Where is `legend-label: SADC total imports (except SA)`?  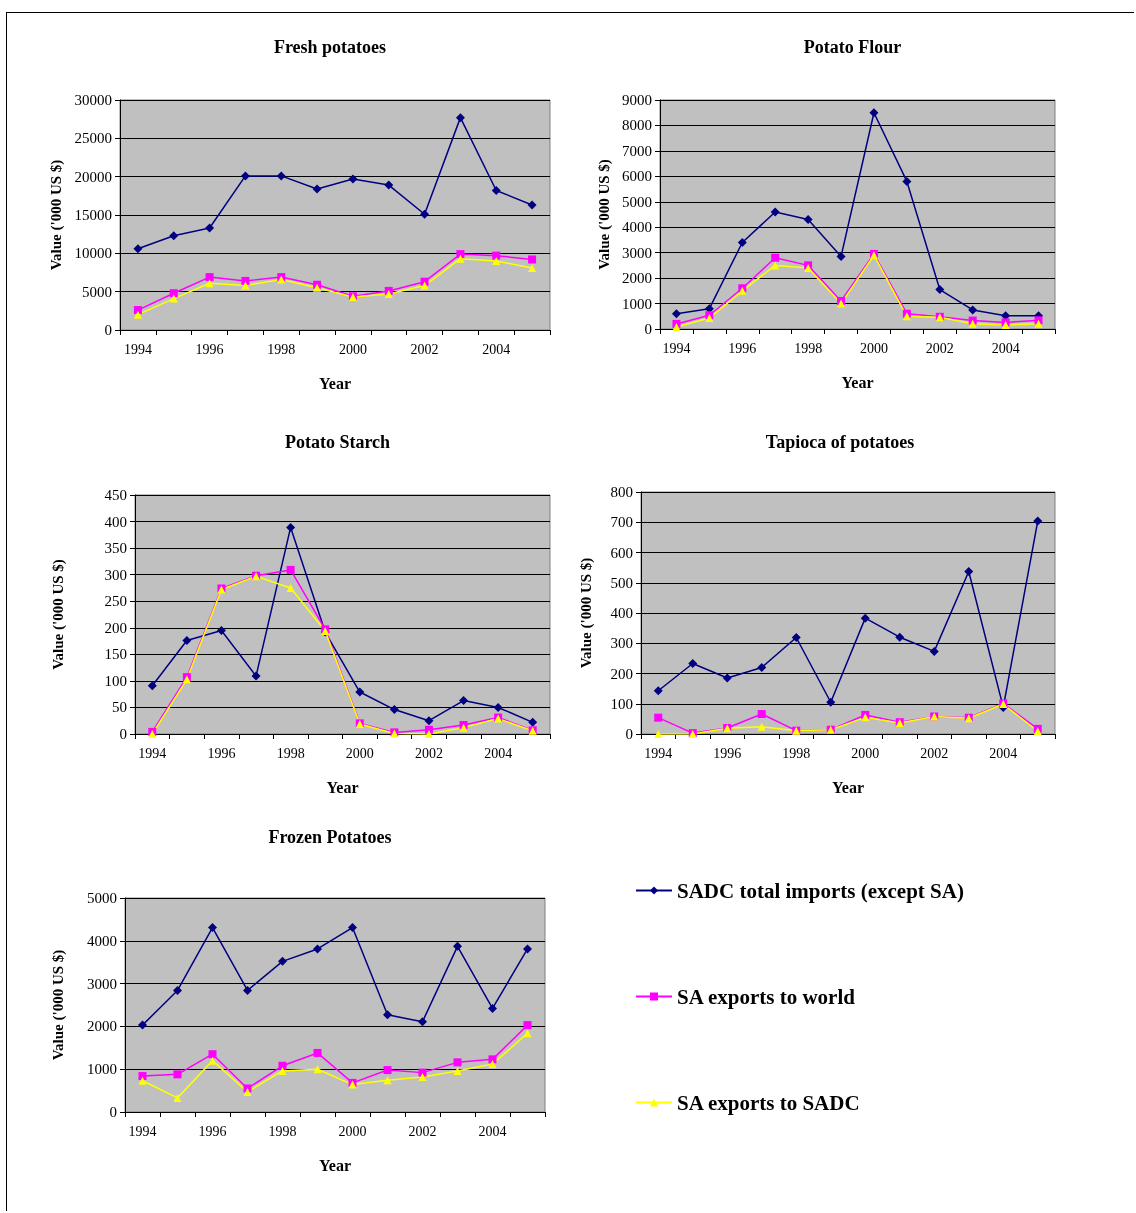 legend-label: SADC total imports (except SA) is located at coordinates (820, 890).